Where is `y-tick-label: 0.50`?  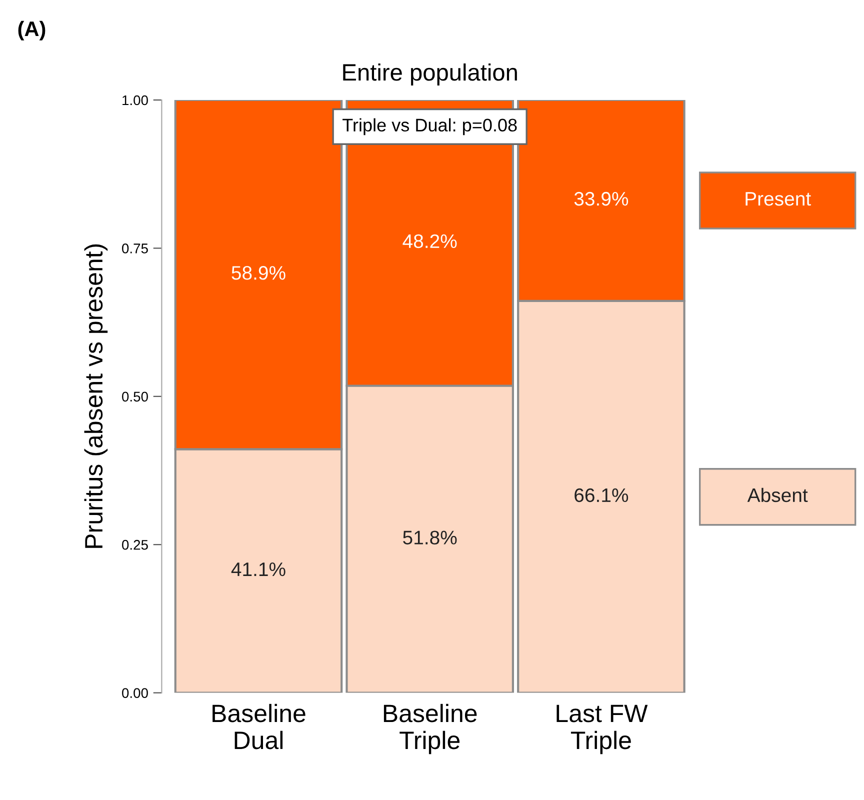
y-tick-label: 0.50 is located at coordinates (135, 397).